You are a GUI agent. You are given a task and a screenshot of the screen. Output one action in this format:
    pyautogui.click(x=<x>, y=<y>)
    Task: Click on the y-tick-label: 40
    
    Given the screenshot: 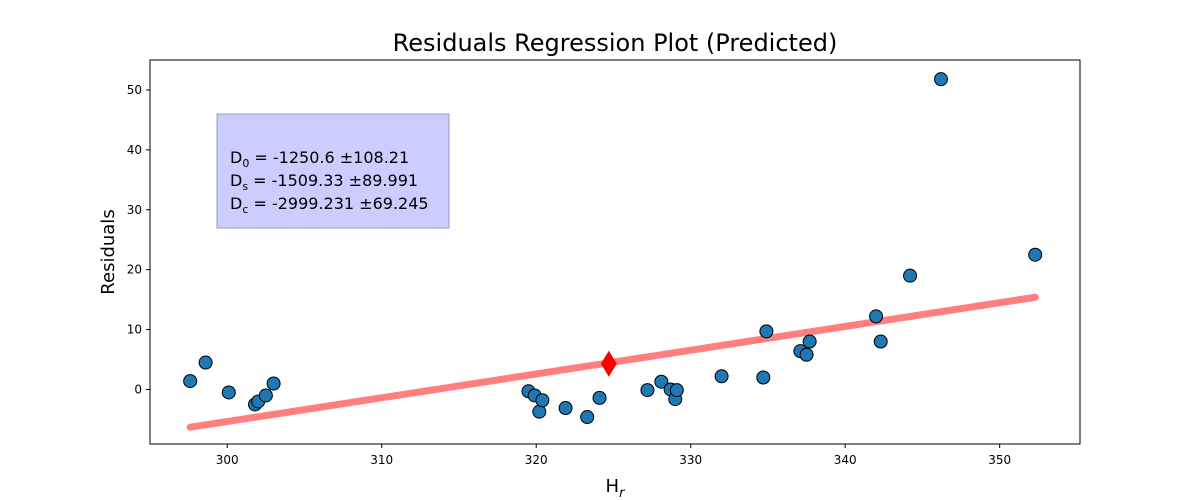 What is the action you would take?
    pyautogui.click(x=134, y=150)
    